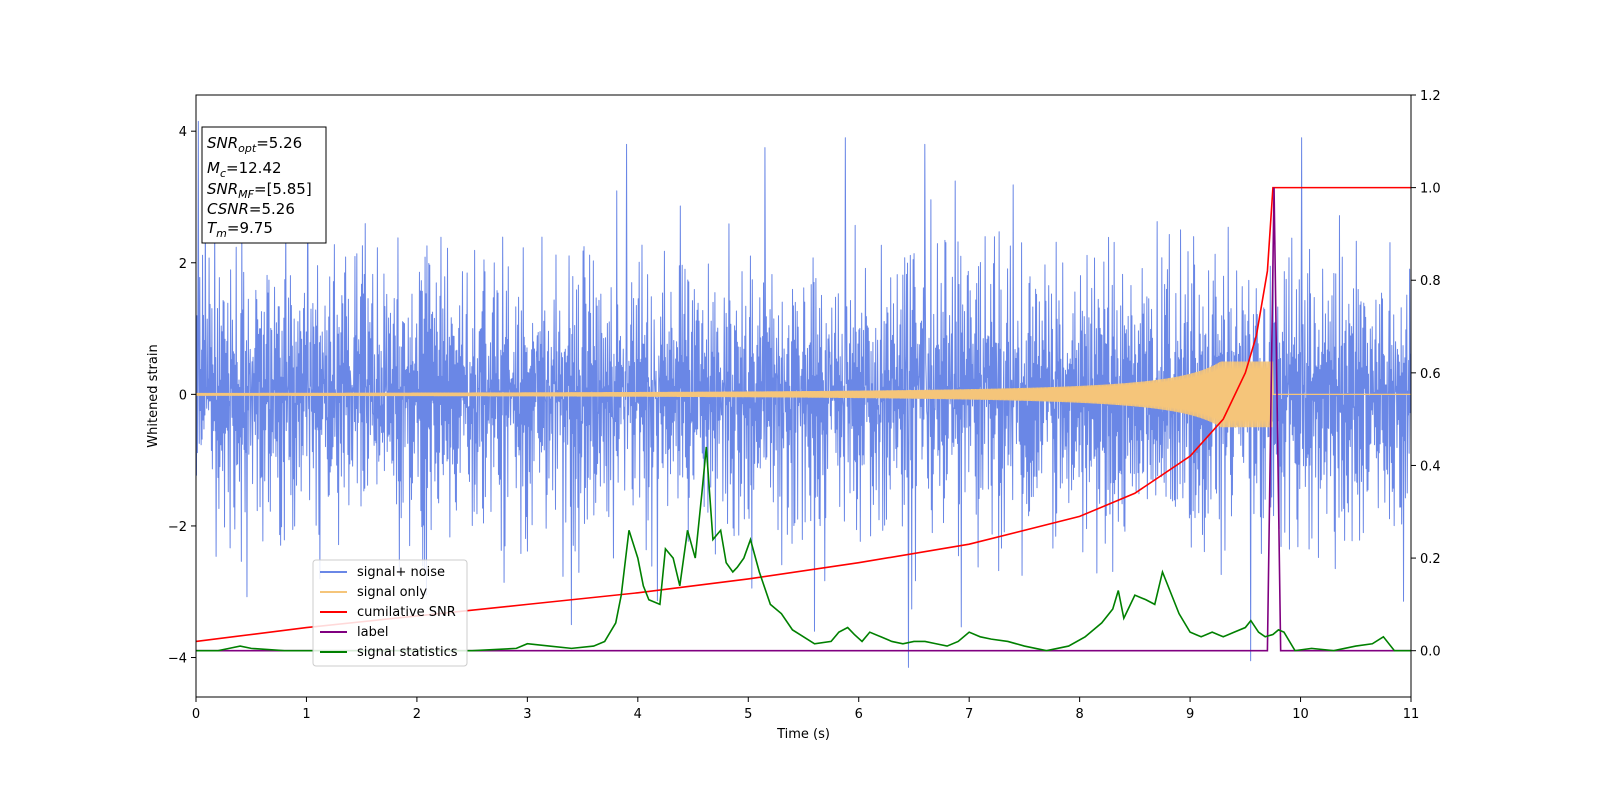 This screenshot has height=805, width=1600. Describe the element at coordinates (748, 714) in the screenshot. I see `x-tick-label: 5` at that location.